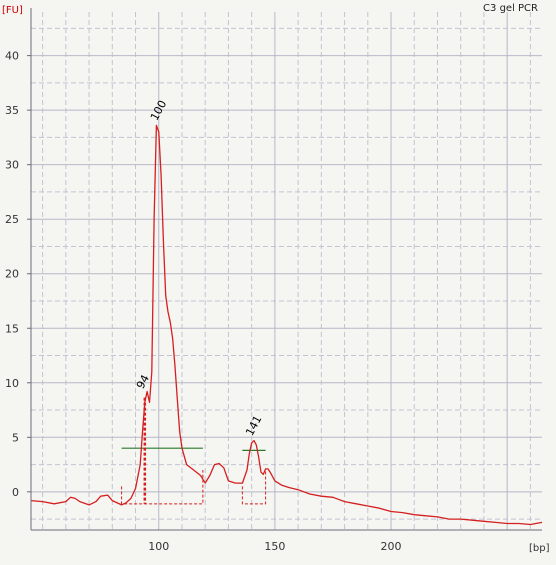  Describe the element at coordinates (12, 274) in the screenshot. I see `y-tick-label: 20` at that location.